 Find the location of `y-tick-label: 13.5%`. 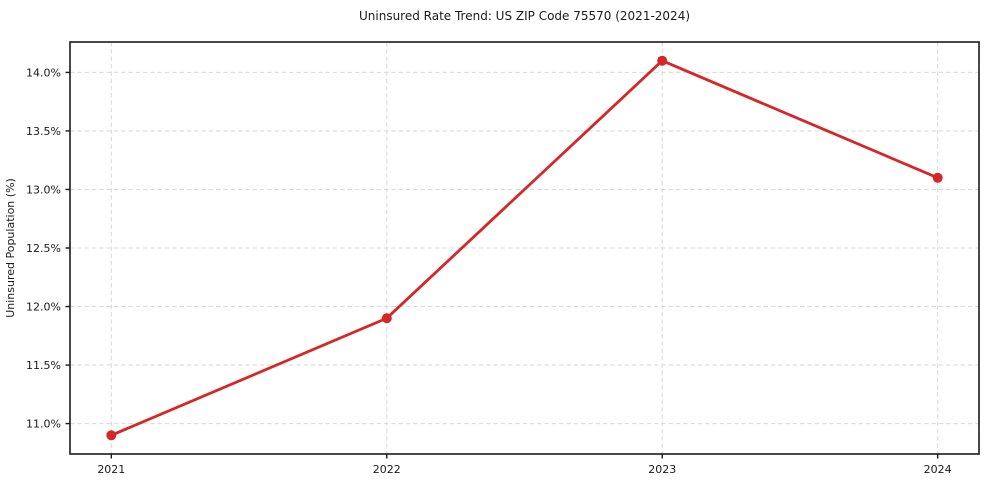

y-tick-label: 13.5% is located at coordinates (43, 131).